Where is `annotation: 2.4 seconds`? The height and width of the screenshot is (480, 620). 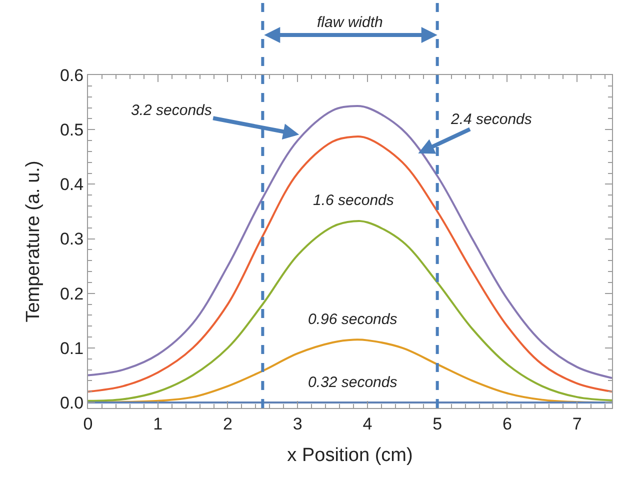 annotation: 2.4 seconds is located at coordinates (491, 119).